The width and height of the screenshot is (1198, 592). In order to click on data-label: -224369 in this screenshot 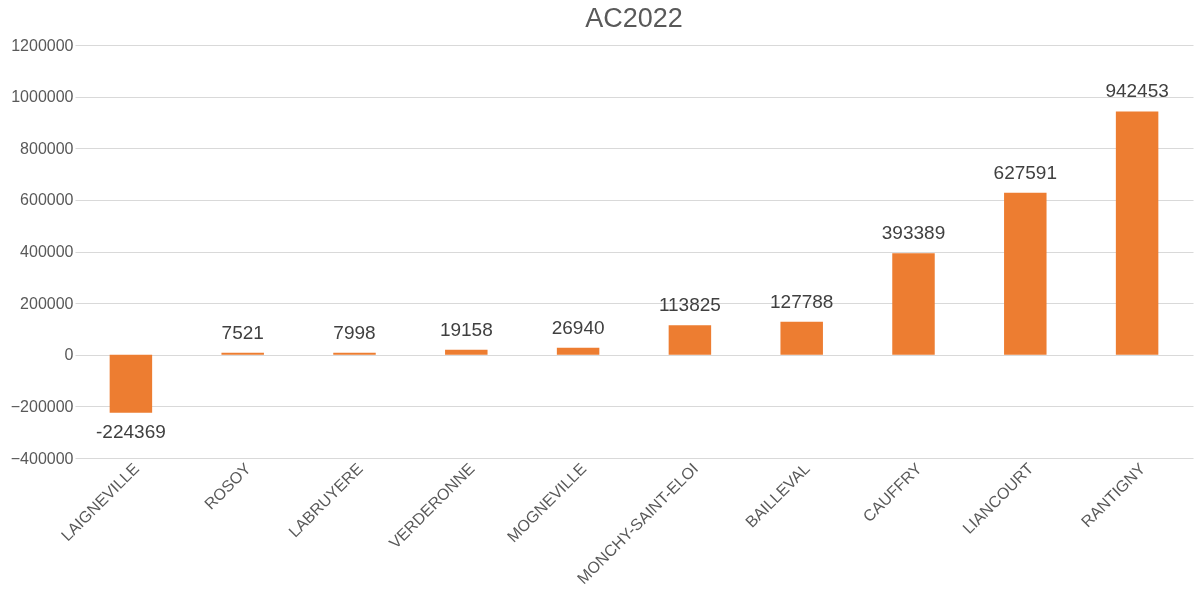, I will do `click(131, 431)`.